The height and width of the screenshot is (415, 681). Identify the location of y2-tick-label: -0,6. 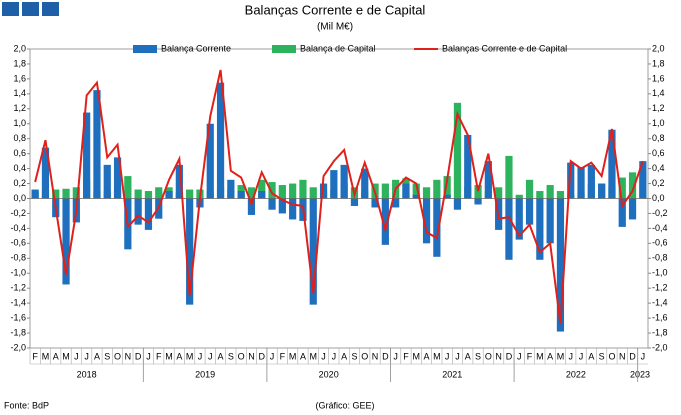
(660, 243).